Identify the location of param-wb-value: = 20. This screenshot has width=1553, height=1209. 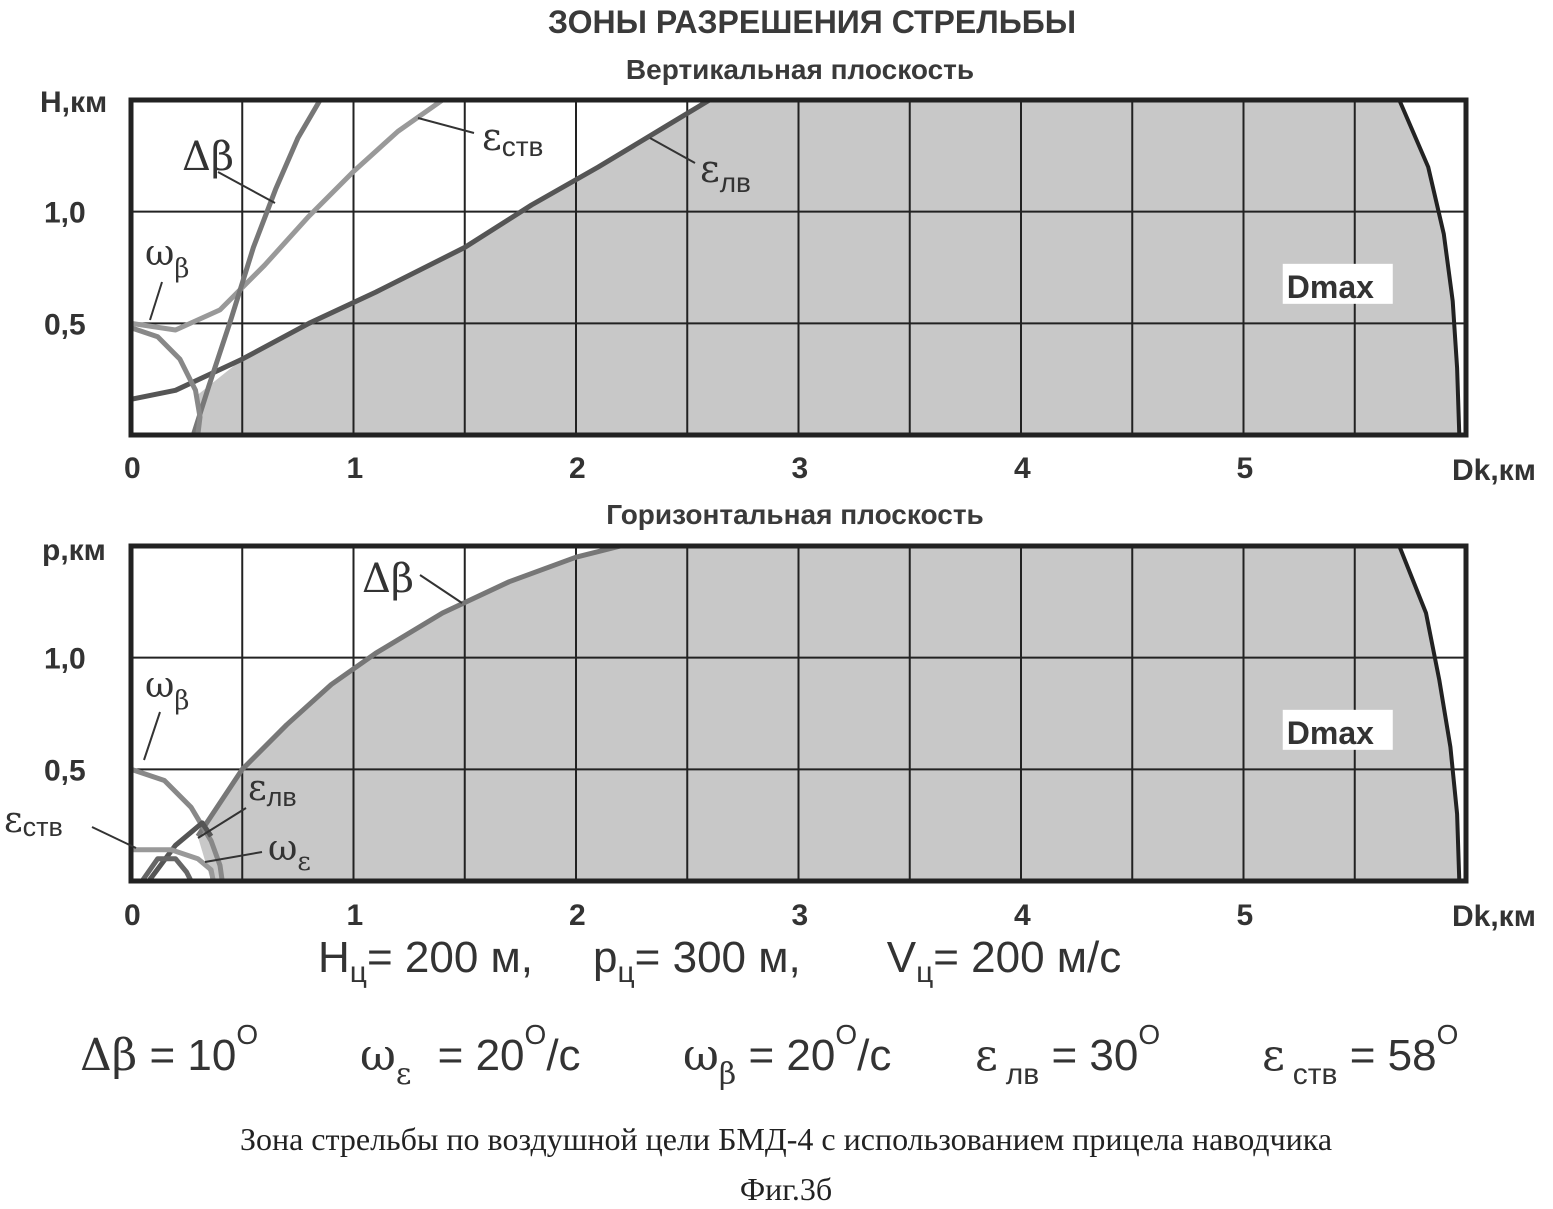
(785, 1055).